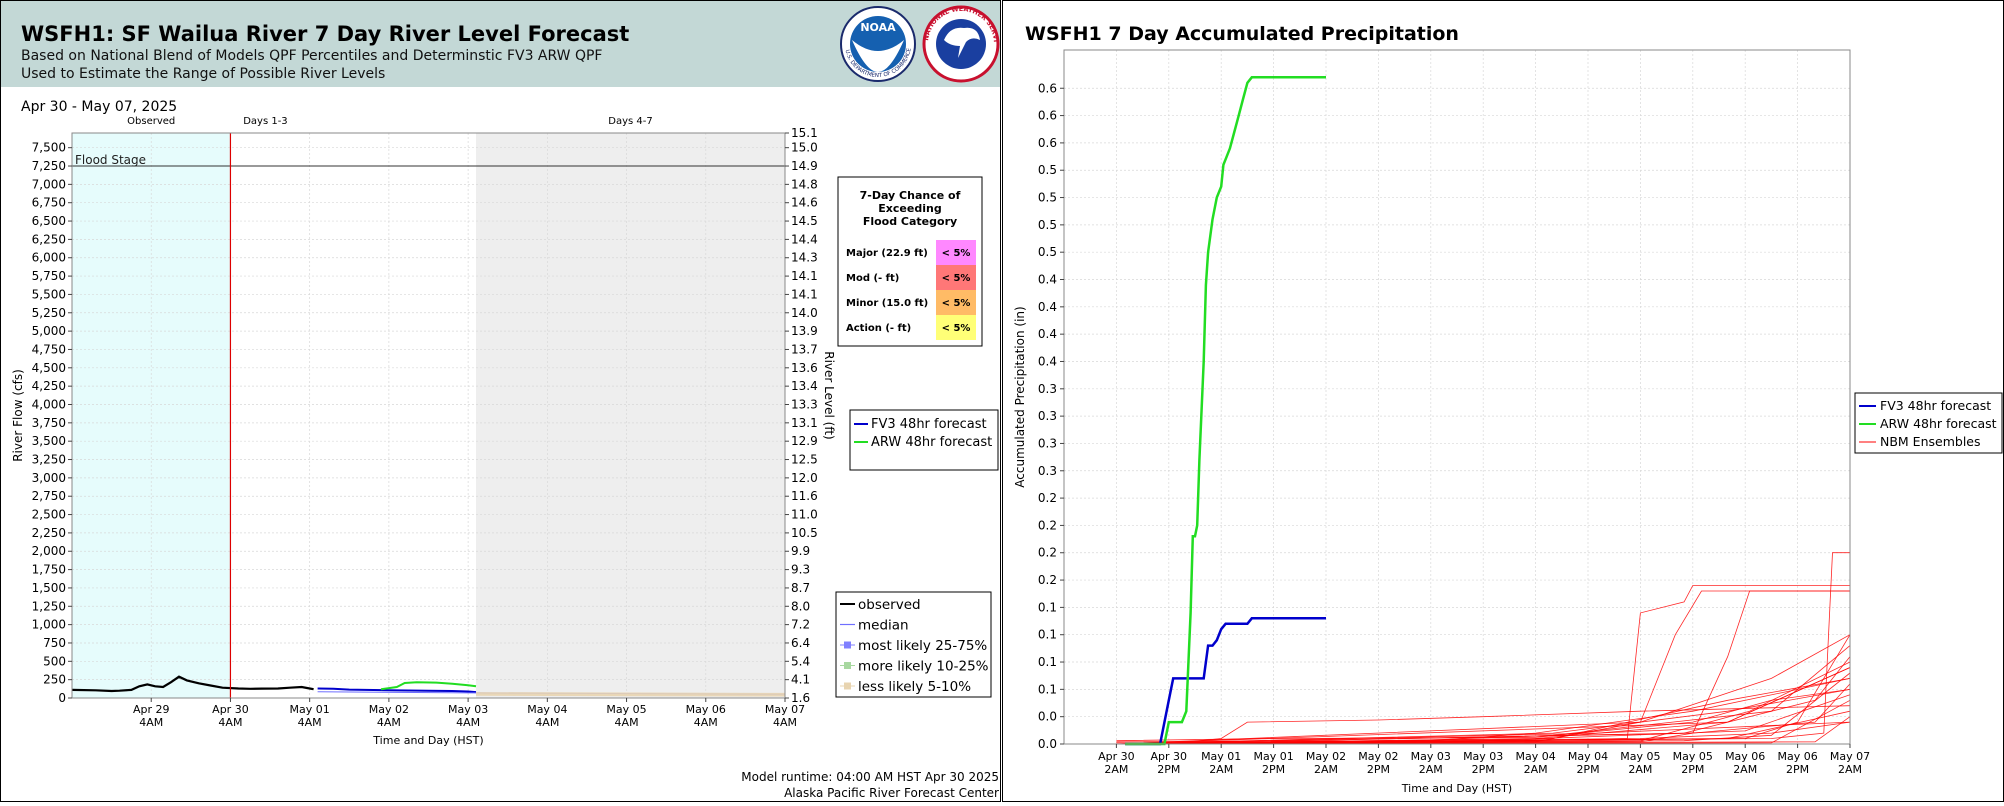 The height and width of the screenshot is (806, 2004). Describe the element at coordinates (547, 709) in the screenshot. I see `x-tick-label: May 04` at that location.